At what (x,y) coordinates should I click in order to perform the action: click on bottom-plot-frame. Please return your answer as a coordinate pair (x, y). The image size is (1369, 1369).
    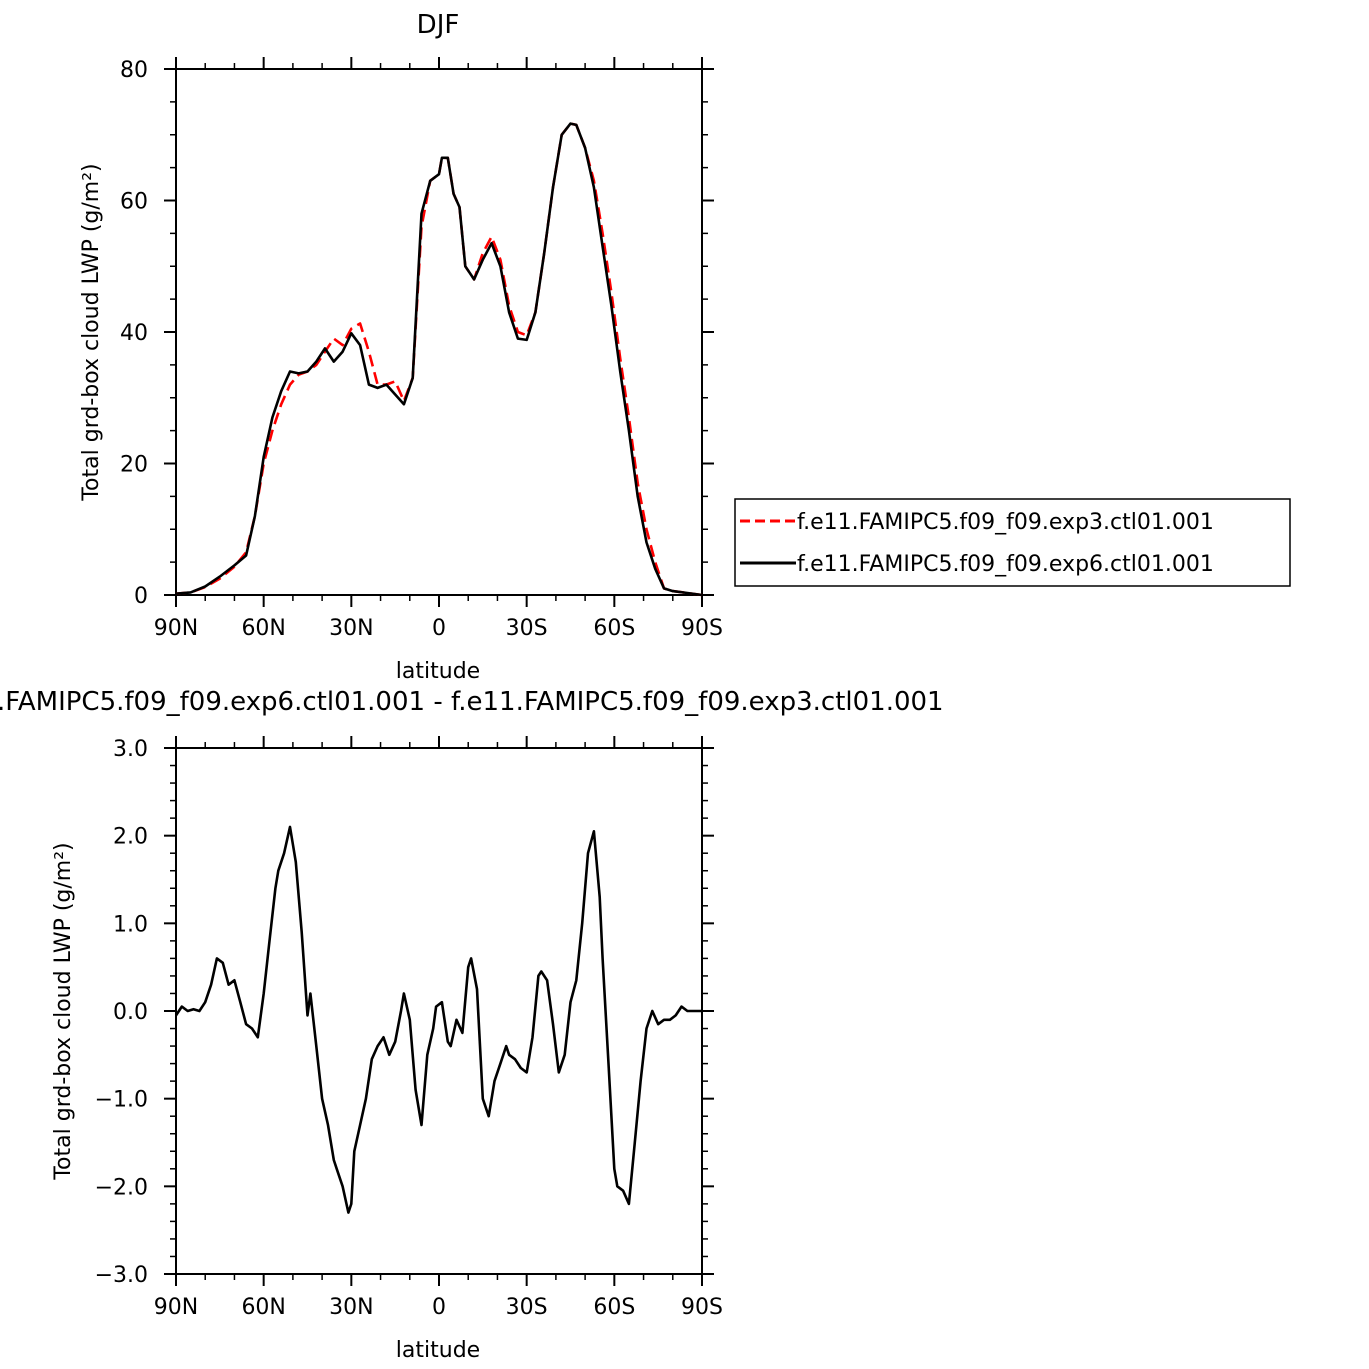
    Looking at the image, I should click on (439, 1011).